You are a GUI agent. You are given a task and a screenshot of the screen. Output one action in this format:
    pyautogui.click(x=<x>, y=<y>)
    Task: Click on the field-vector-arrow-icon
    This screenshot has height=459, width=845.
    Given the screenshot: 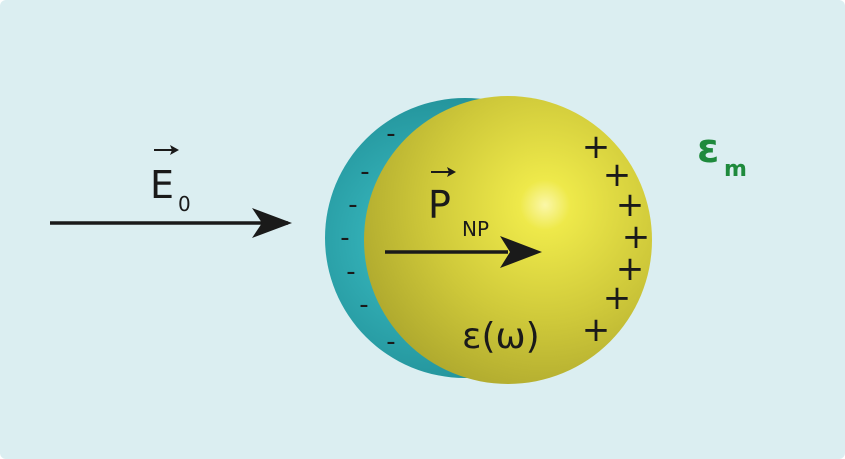 What is the action you would take?
    pyautogui.click(x=166, y=150)
    